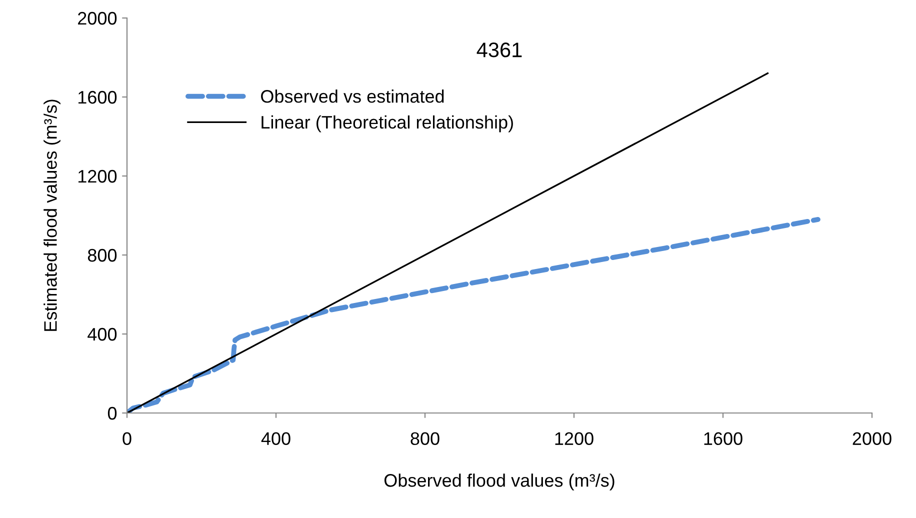  I want to click on y-tick-label: 0, so click(112, 413).